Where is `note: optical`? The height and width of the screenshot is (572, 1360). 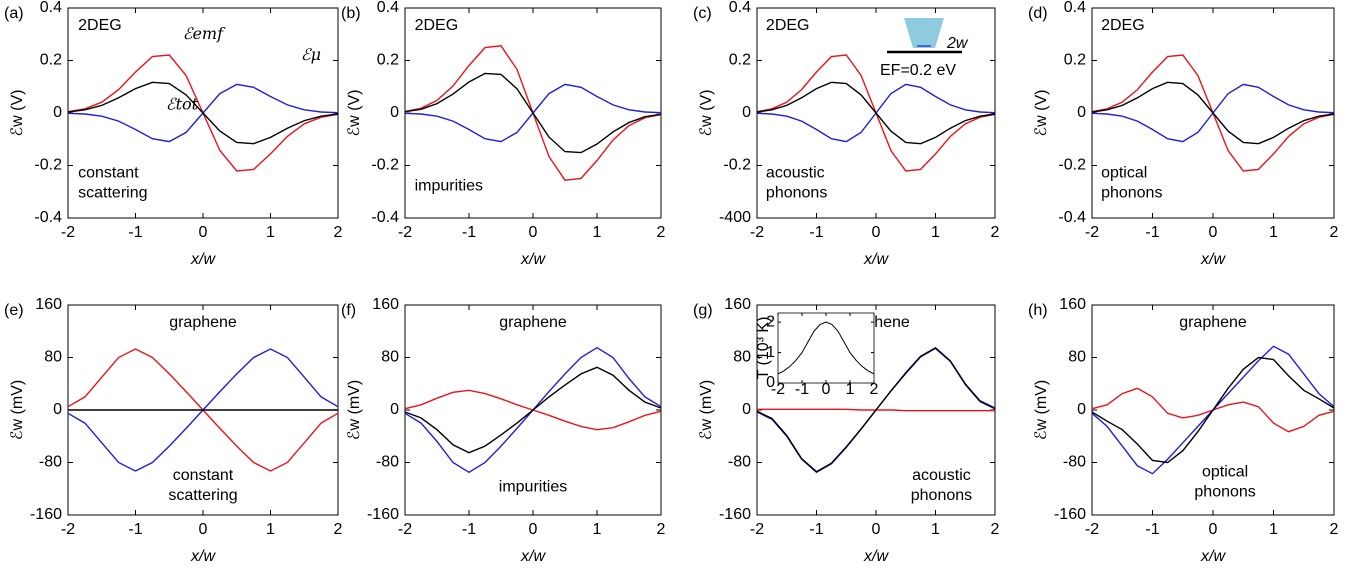 note: optical is located at coordinates (1124, 173).